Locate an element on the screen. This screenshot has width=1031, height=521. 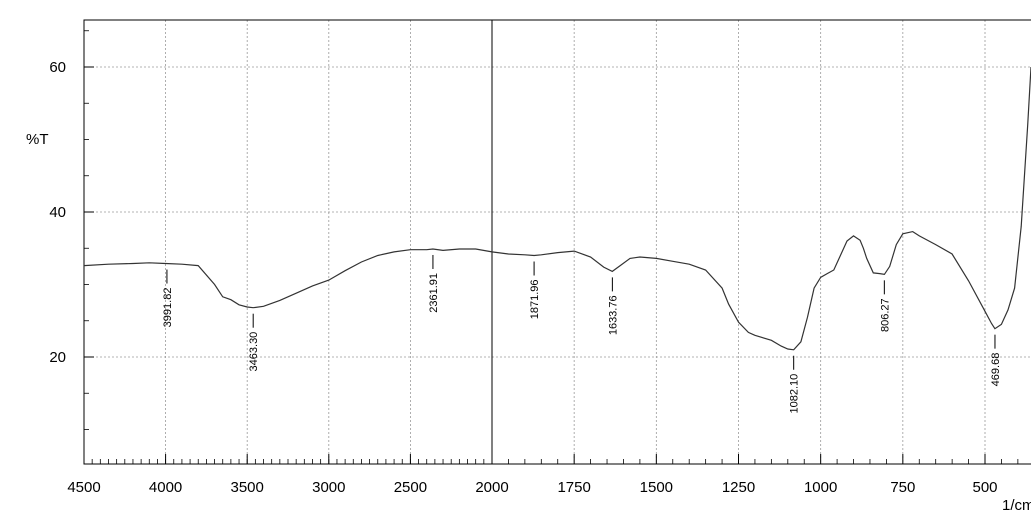
x-tick-label: 1750 is located at coordinates (573, 487).